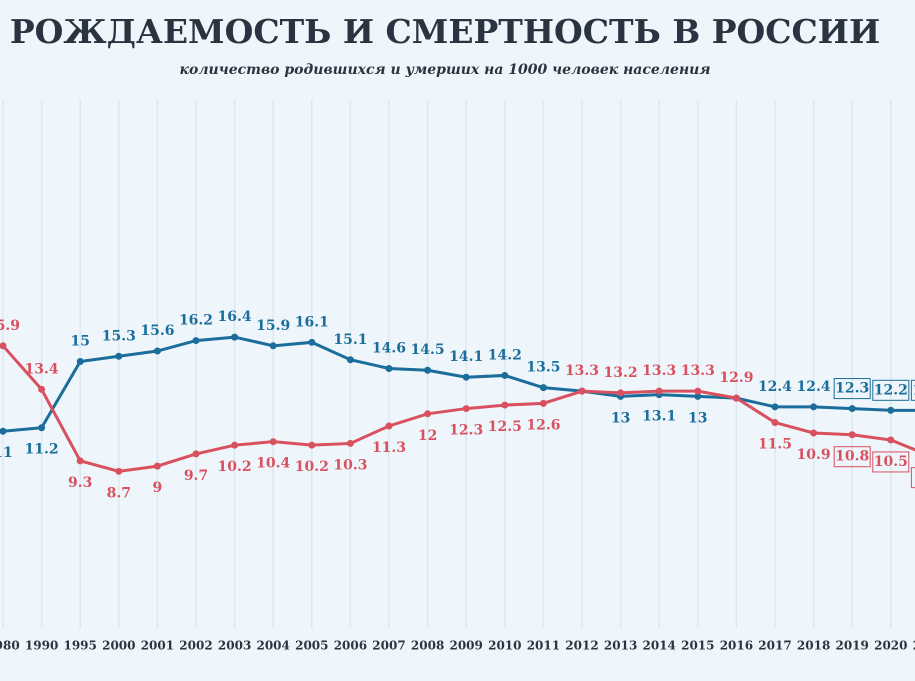 This screenshot has height=681, width=915. Describe the element at coordinates (890, 646) in the screenshot. I see `x-tick-label: 2020` at that location.